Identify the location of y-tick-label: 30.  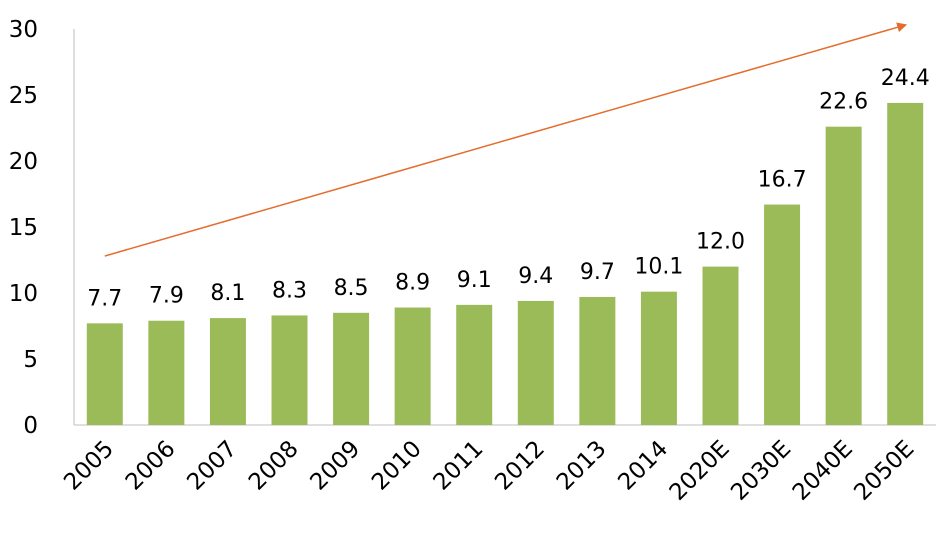
(23, 30).